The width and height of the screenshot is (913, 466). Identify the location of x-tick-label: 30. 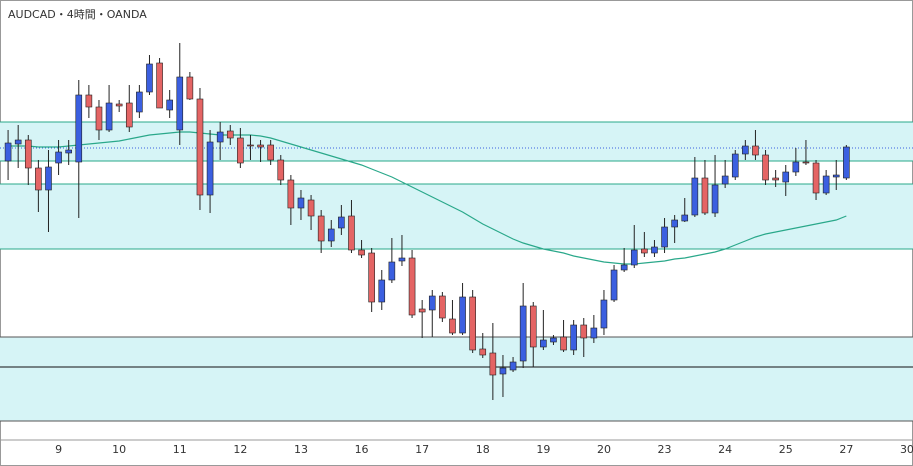
(906, 449).